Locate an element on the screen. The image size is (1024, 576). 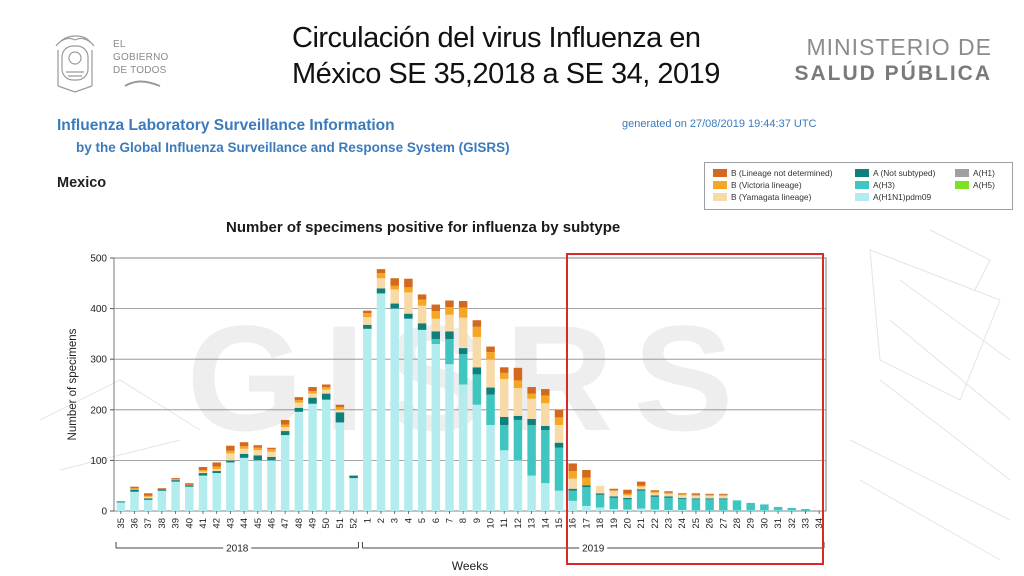
x-tick-label: 40 is located at coordinates (189, 523).